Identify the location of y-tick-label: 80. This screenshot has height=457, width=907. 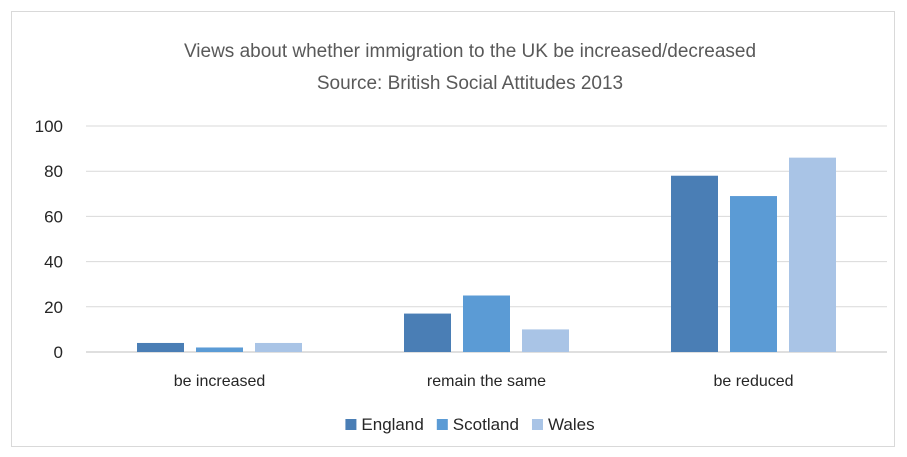
(53, 171).